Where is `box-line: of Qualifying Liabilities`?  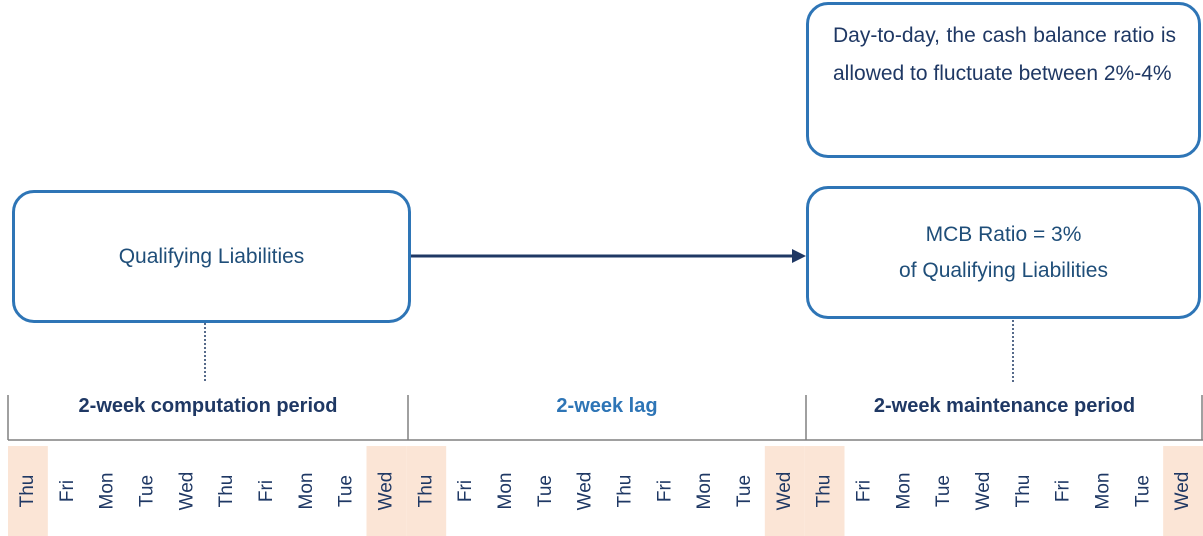
box-line: of Qualifying Liabilities is located at coordinates (1003, 270).